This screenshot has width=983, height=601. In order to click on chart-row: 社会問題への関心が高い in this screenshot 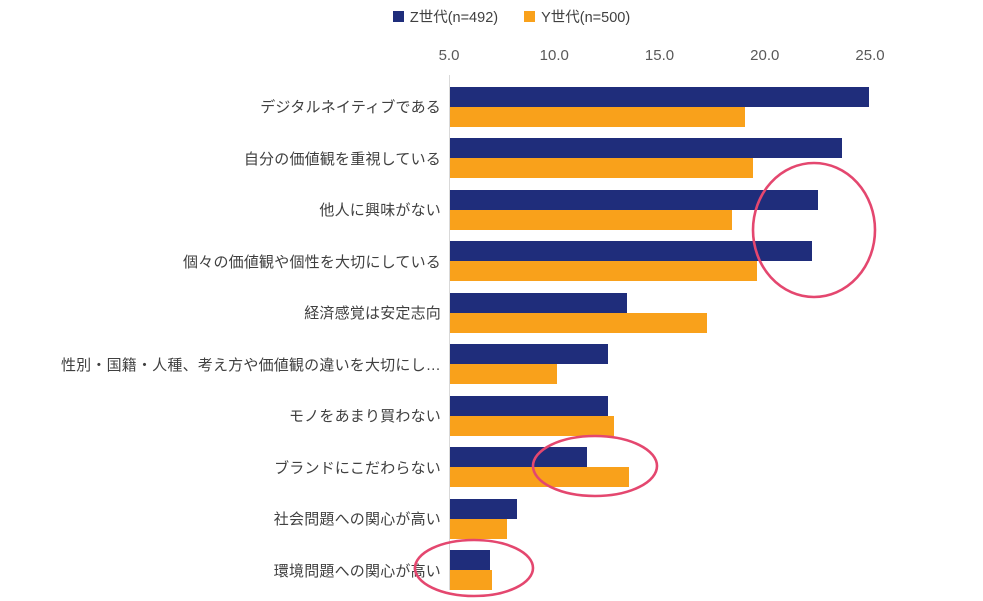, I will do `click(491, 513)`.